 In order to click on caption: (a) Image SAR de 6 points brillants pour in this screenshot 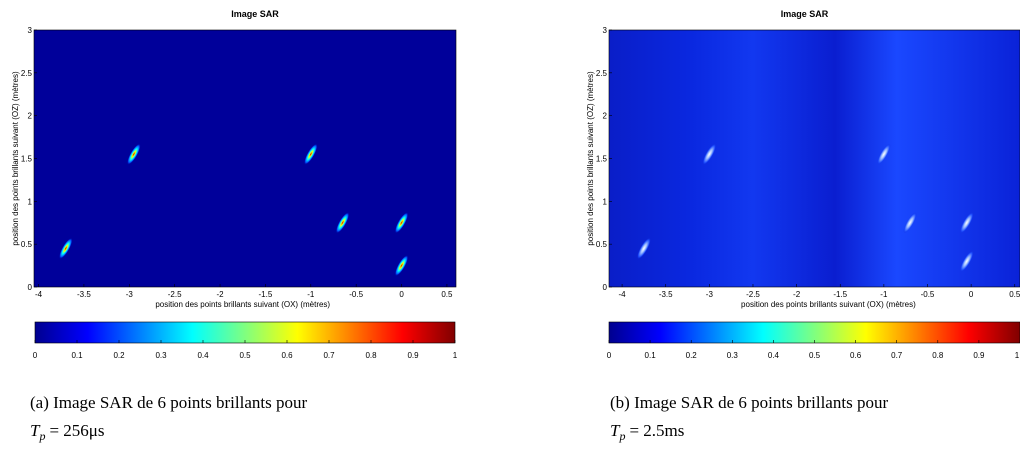, I will do `click(168, 402)`.